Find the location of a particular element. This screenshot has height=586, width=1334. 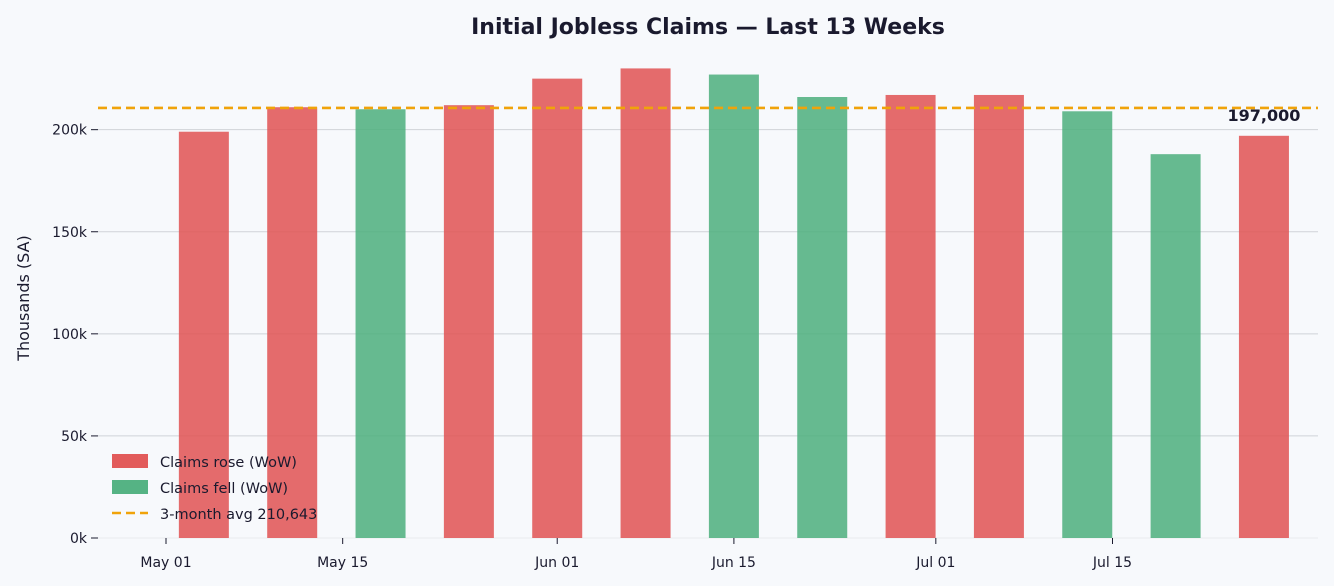

last-value-annotation: 197,000 is located at coordinates (1264, 115).